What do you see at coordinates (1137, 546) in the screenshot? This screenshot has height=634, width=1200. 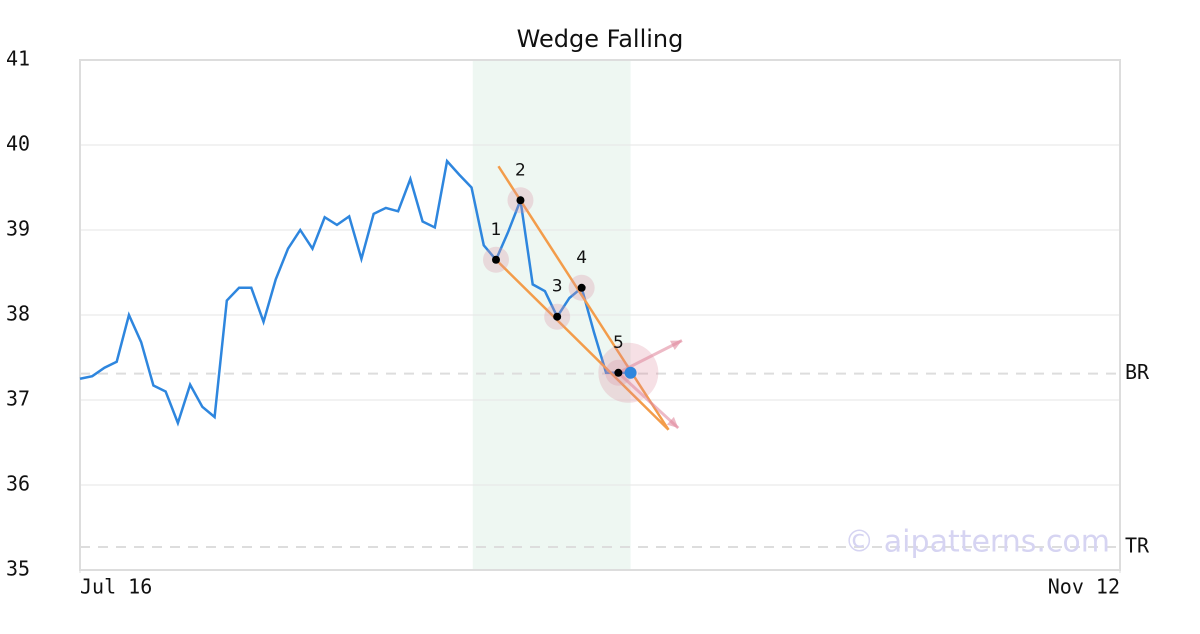 I see `level-label: TR` at bounding box center [1137, 546].